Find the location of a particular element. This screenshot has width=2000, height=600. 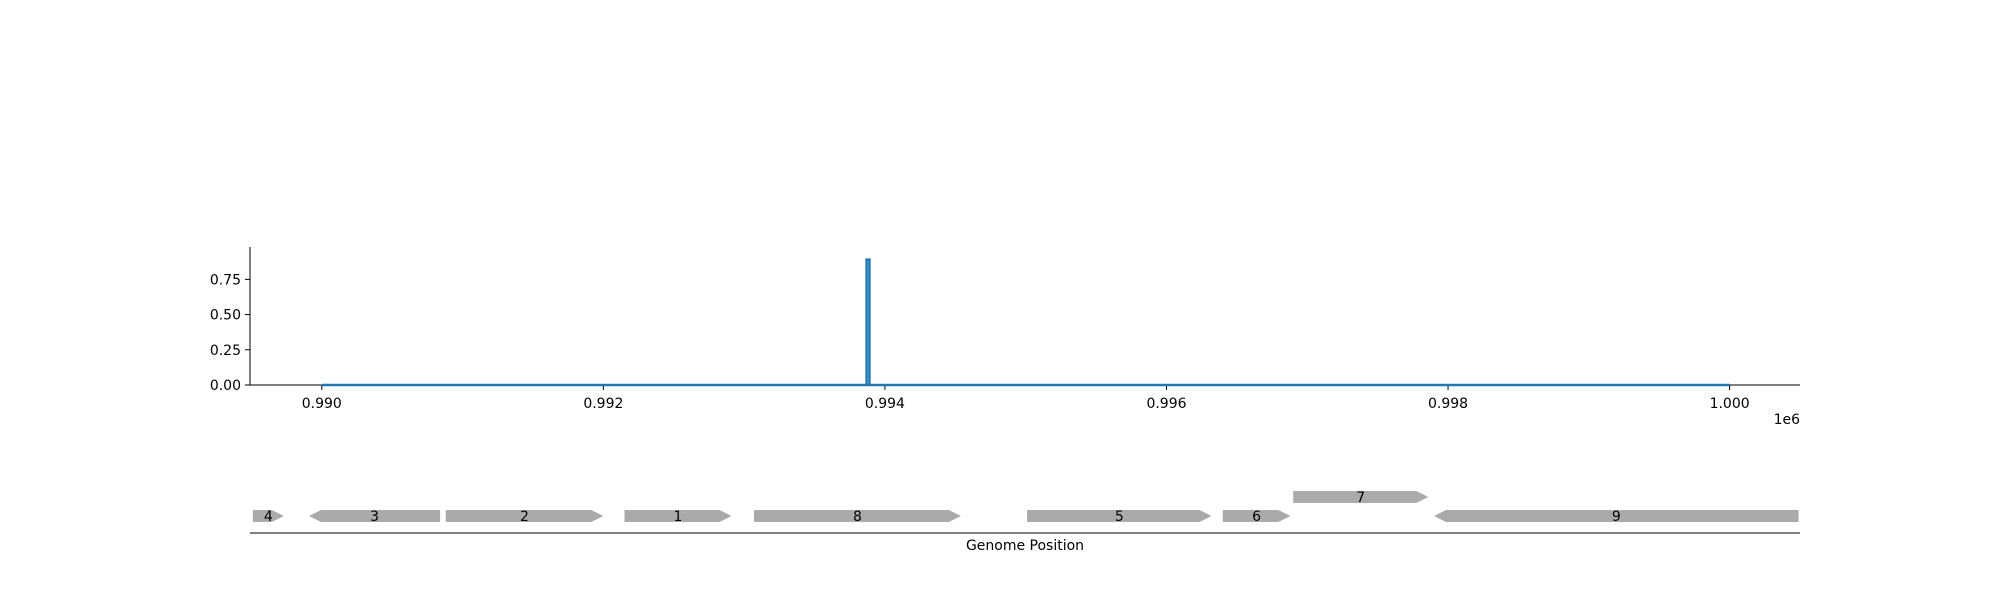

gene-label: 2 is located at coordinates (524, 517).